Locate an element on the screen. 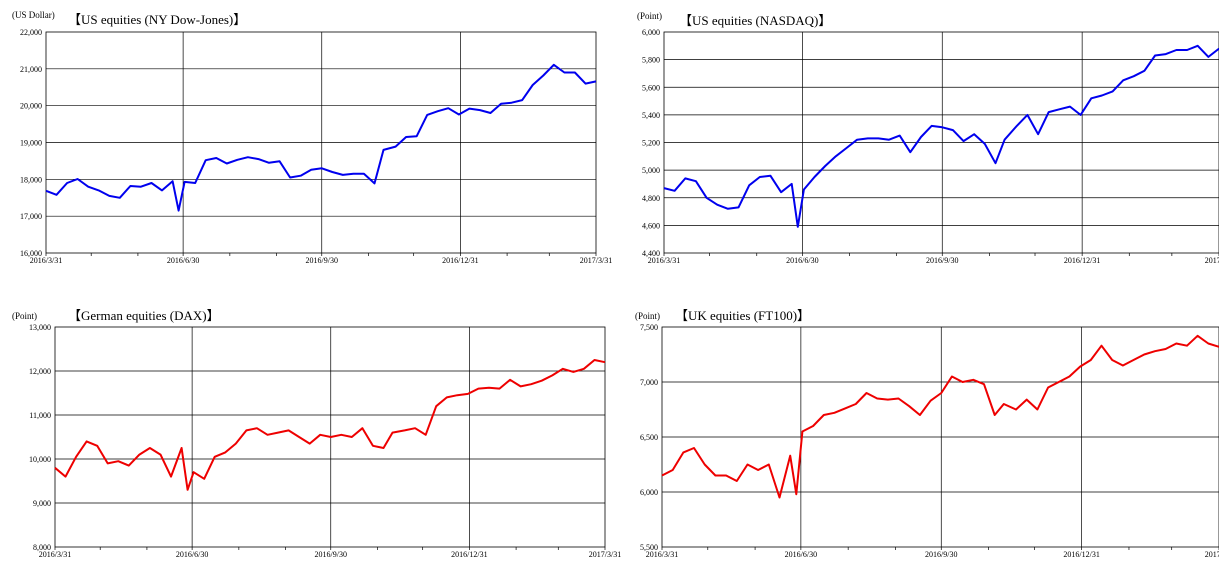 The height and width of the screenshot is (562, 1219). y-tick-label: 6,500 is located at coordinates (649, 437).